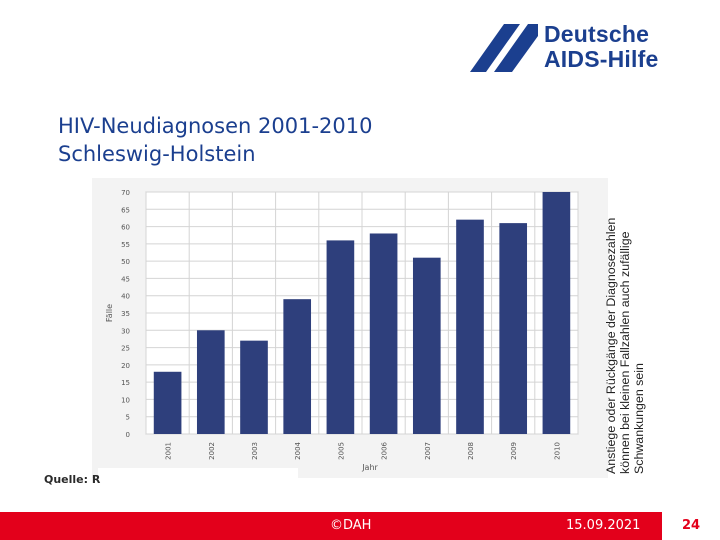 The height and width of the screenshot is (540, 720). I want to click on footer-page-number: 24, so click(691, 525).